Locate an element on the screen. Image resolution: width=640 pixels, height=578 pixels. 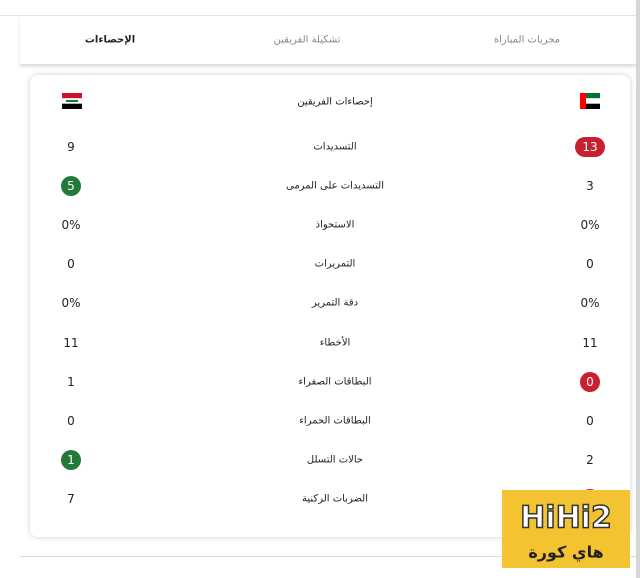
watermark: HiHi2 هاي كورة is located at coordinates (566, 529).